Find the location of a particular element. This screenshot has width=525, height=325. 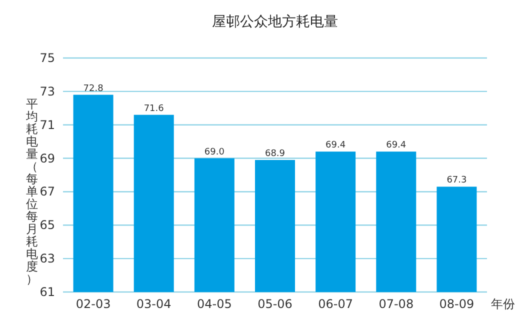

y-tick-label: 67 is located at coordinates (47, 191).